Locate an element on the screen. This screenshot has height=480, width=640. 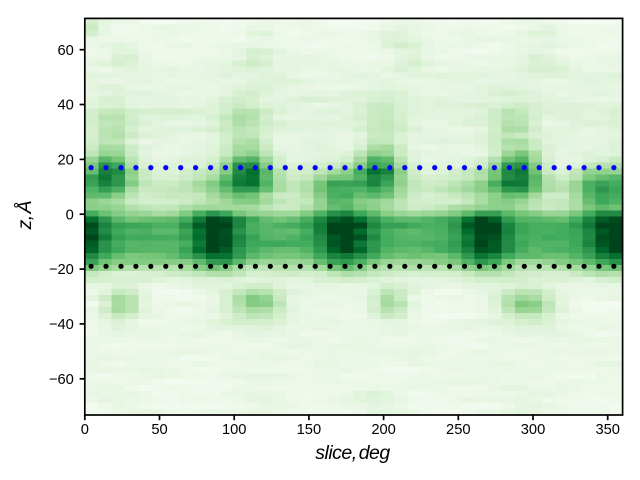
svg-text: 50 is located at coordinates (159, 430).